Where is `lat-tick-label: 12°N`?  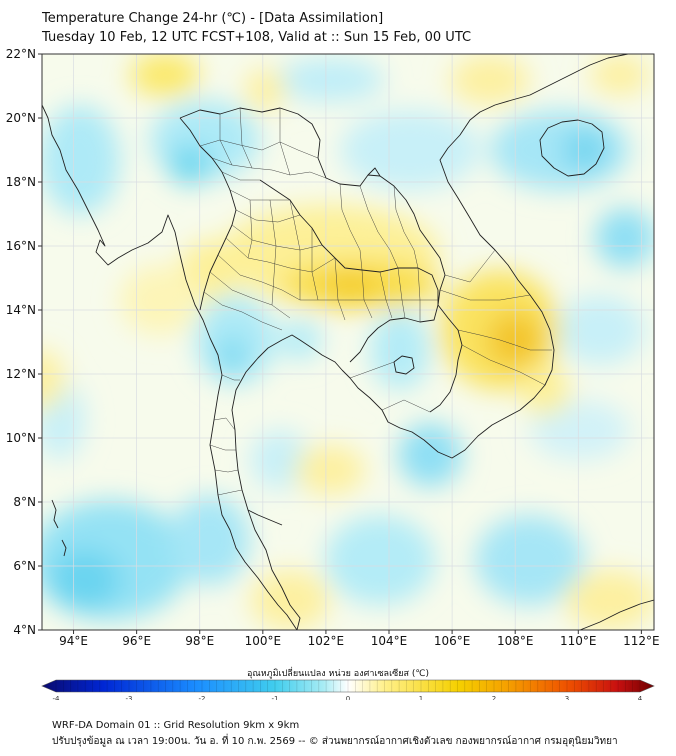 lat-tick-label: 12°N is located at coordinates (21, 374).